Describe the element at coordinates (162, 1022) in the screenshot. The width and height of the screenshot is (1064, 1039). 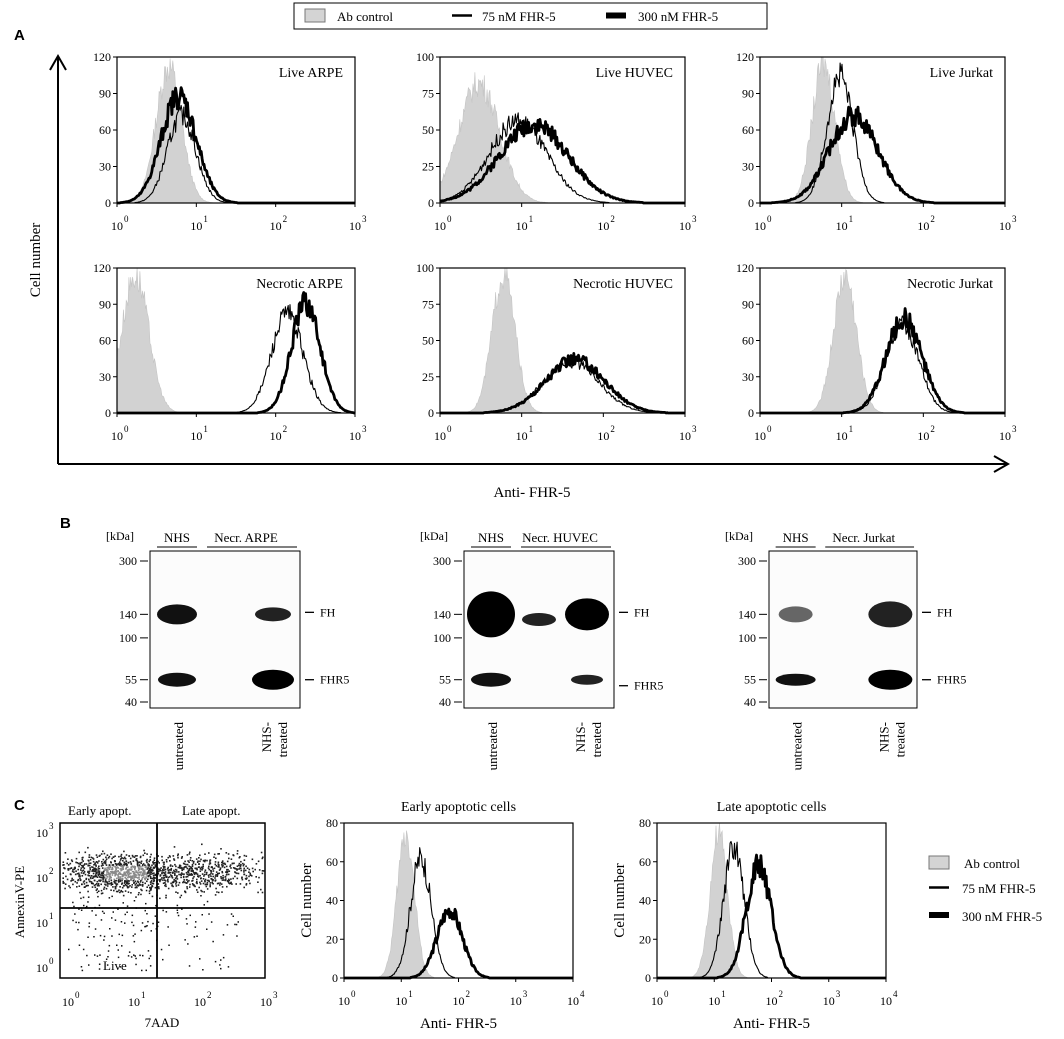
I see `dot-plot-x-label: 7AAD` at that location.